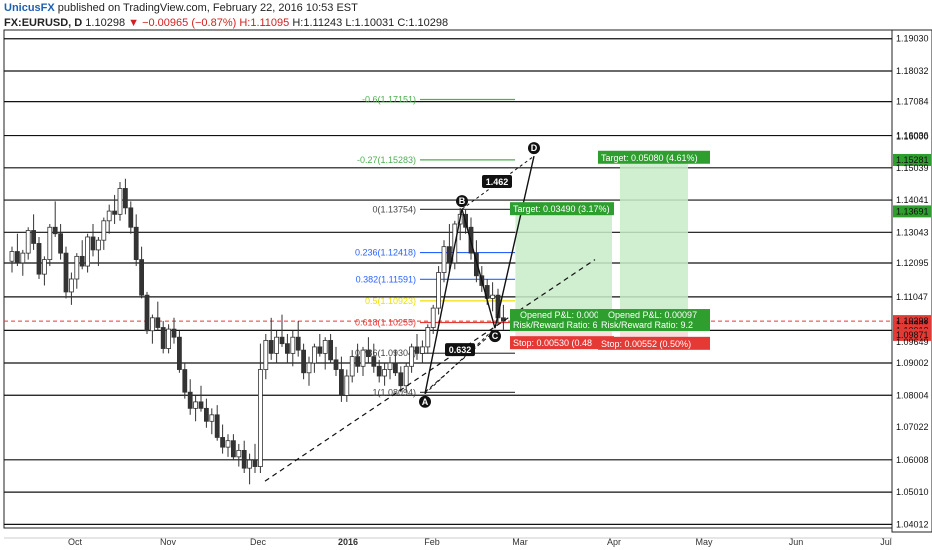 This screenshot has height=550, width=932. What do you see at coordinates (264, 23) in the screenshot?
I see `ohlc-h: H:1.11095` at bounding box center [264, 23].